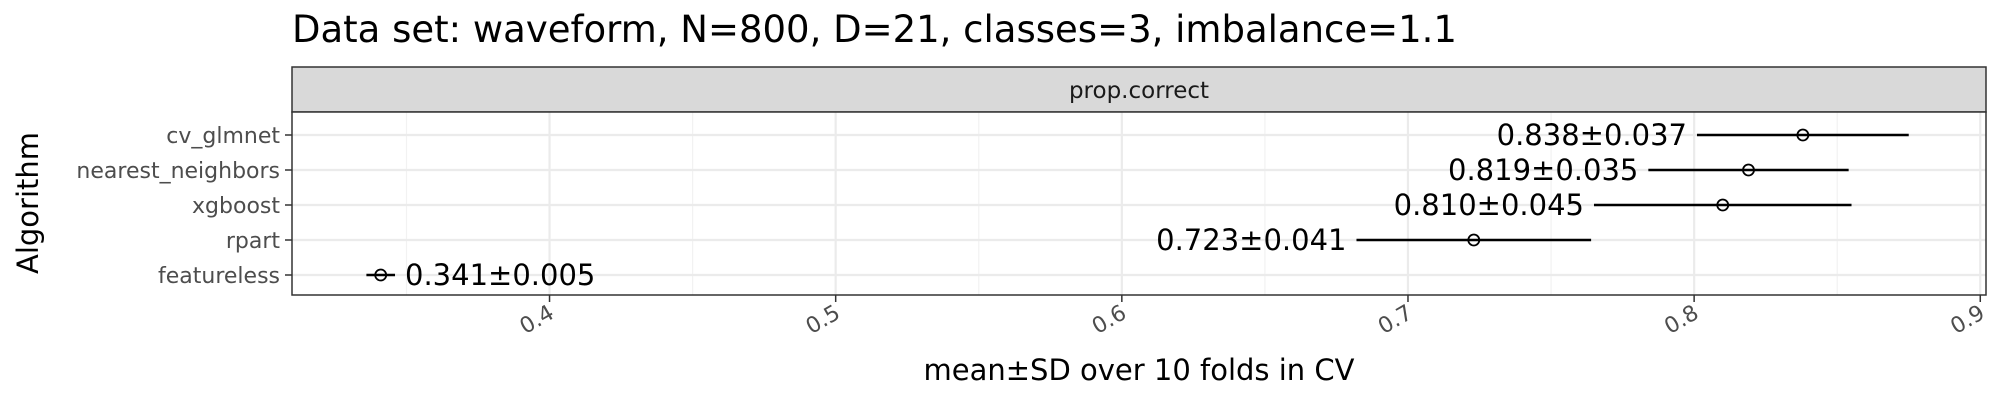  What do you see at coordinates (1395, 320) in the screenshot?
I see `x-tick-label: 0.7` at bounding box center [1395, 320].